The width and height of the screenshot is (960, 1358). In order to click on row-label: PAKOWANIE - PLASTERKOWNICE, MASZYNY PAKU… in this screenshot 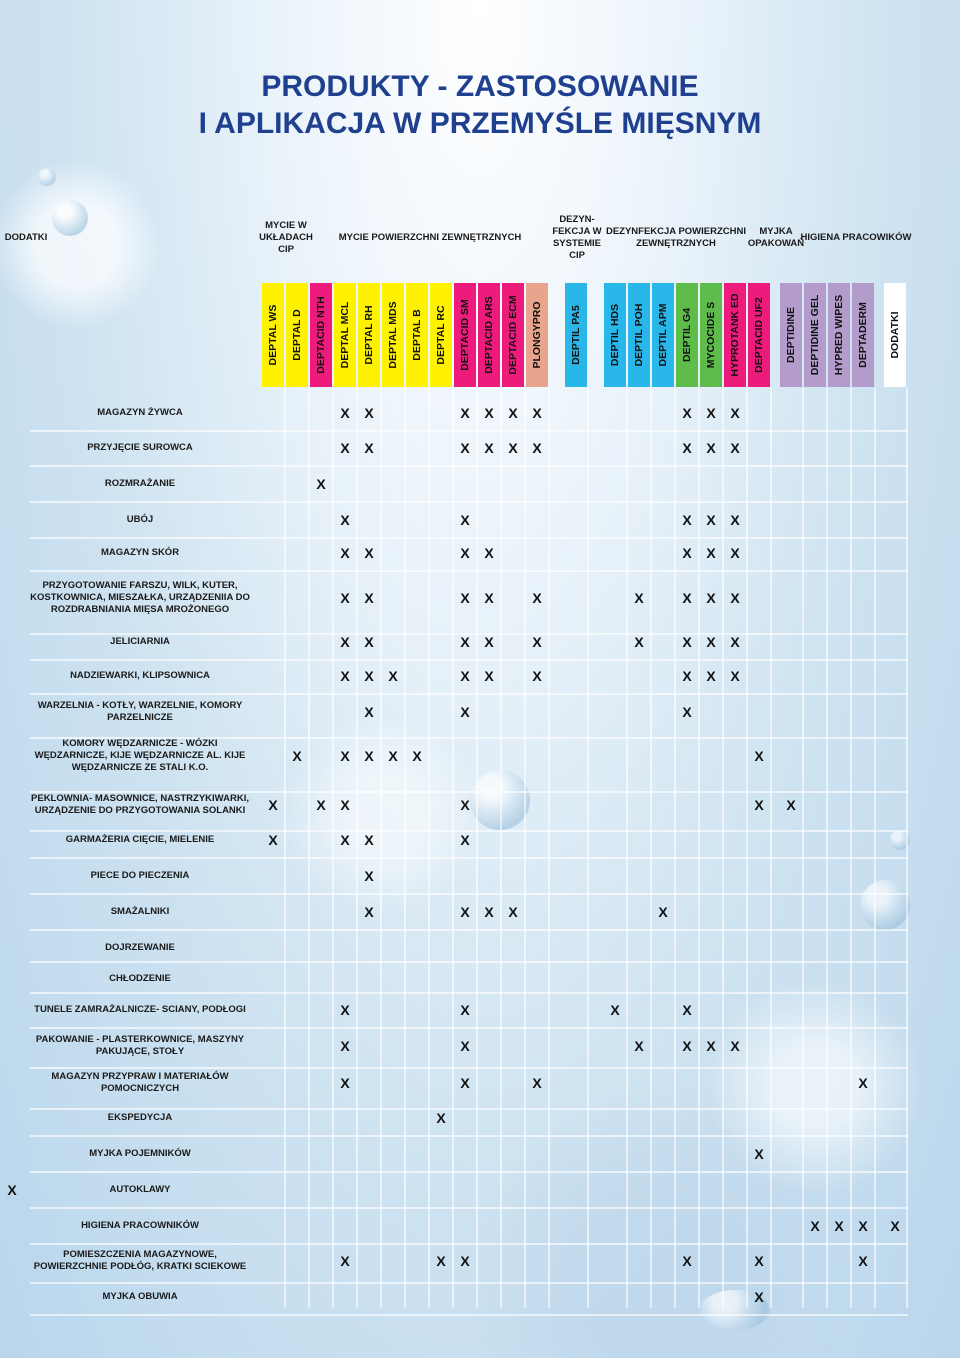, I will do `click(140, 1045)`.